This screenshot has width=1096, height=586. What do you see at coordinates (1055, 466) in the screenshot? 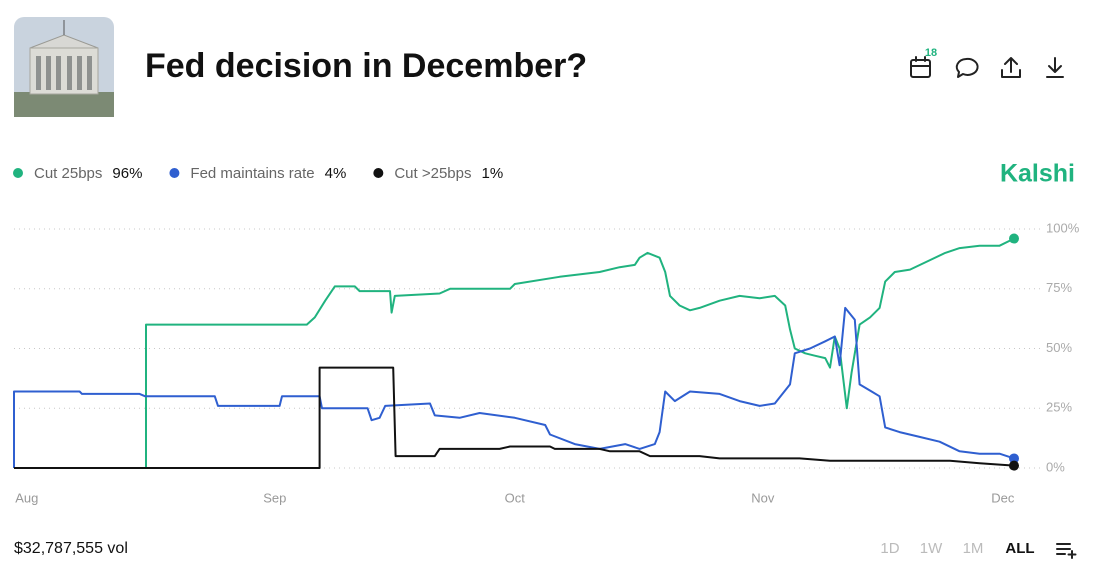
I see `y-tick-label: 0%` at bounding box center [1055, 466].